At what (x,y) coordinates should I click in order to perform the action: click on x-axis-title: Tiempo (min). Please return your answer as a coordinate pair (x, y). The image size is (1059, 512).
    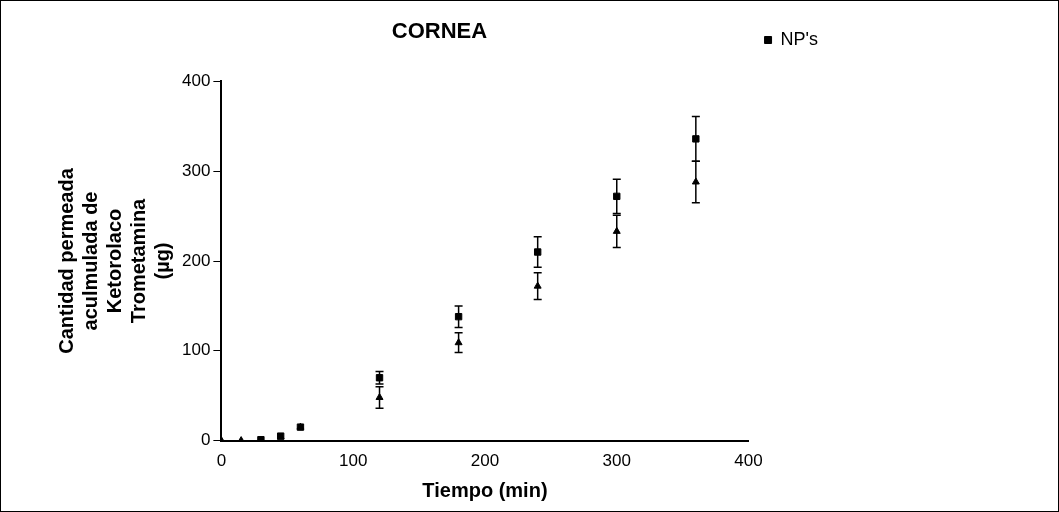
    Looking at the image, I should click on (485, 489).